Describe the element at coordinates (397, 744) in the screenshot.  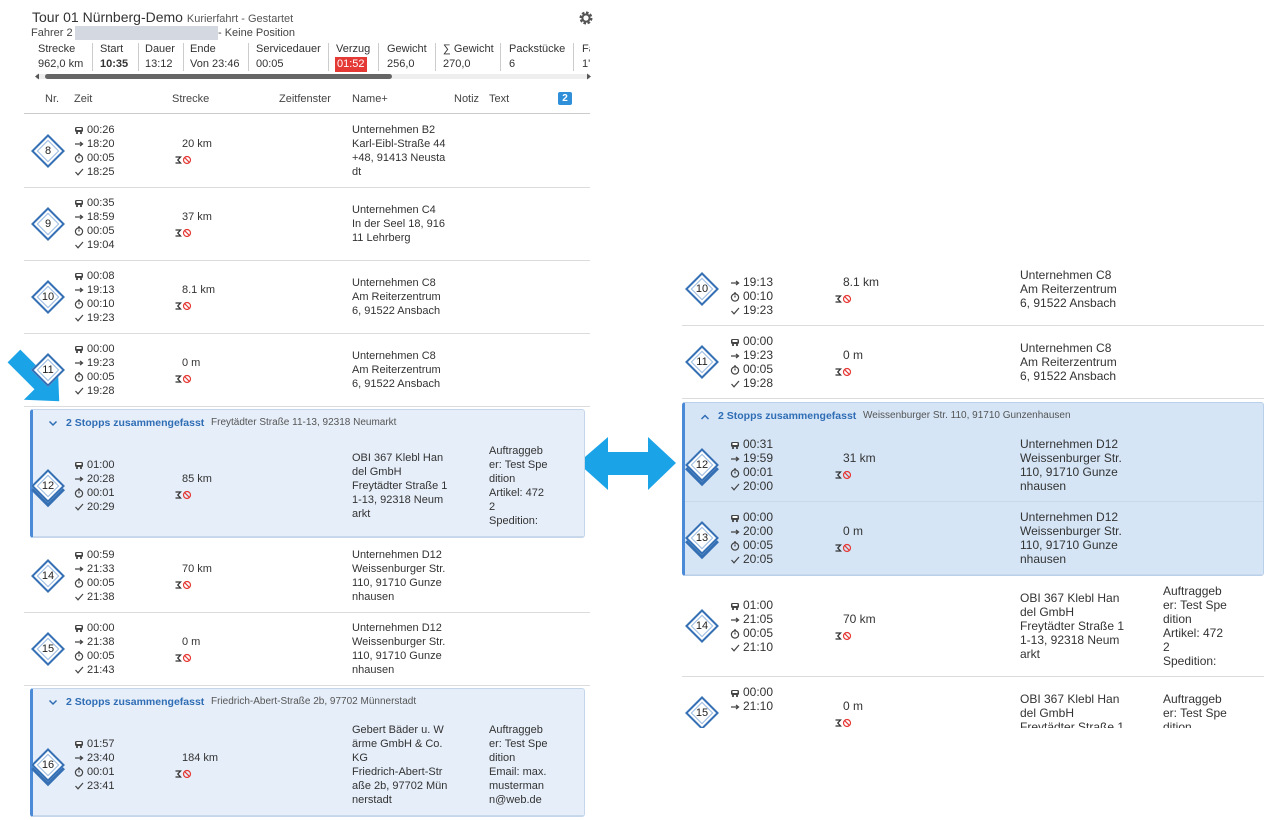
I see `stop-name: ärme GmbH & Co.` at that location.